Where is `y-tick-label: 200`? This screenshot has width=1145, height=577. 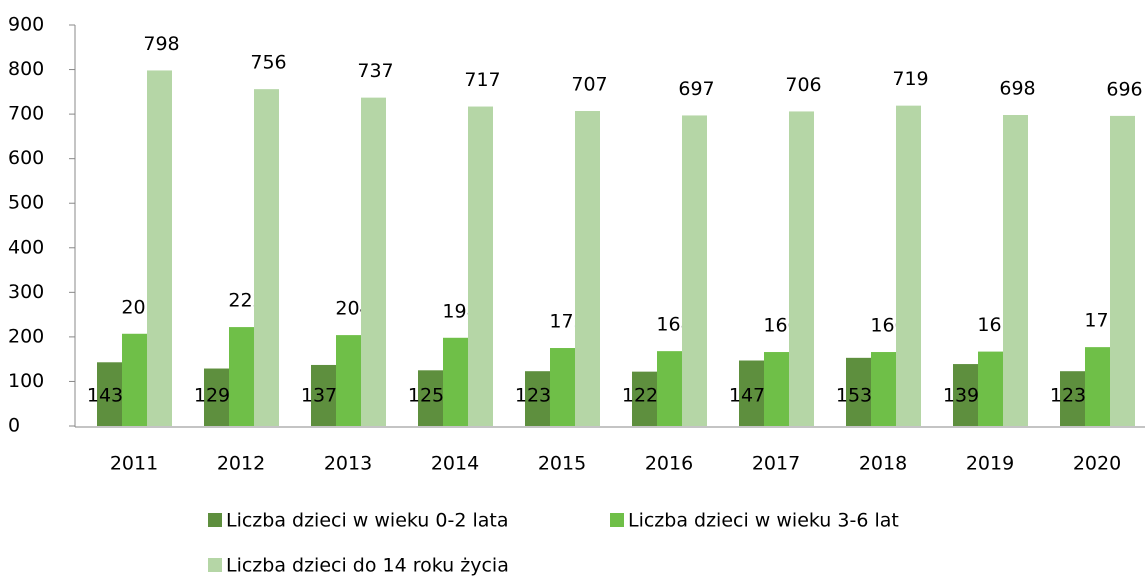
y-tick-label: 200 is located at coordinates (26, 336).